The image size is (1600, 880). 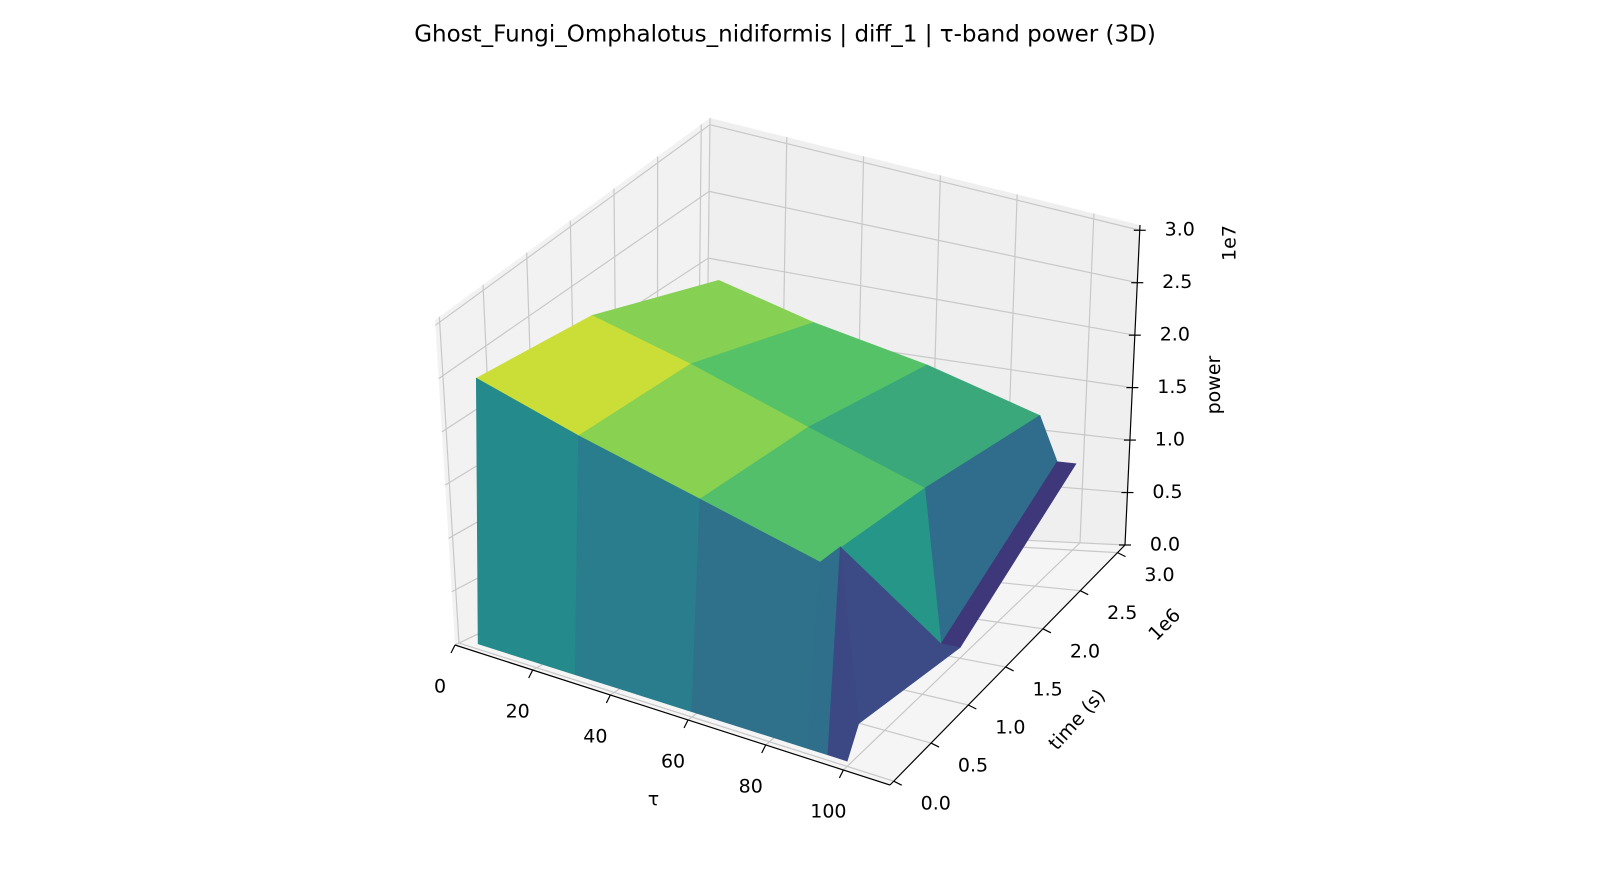 I want to click on z-tick-label: 0.0, so click(x=1165, y=545).